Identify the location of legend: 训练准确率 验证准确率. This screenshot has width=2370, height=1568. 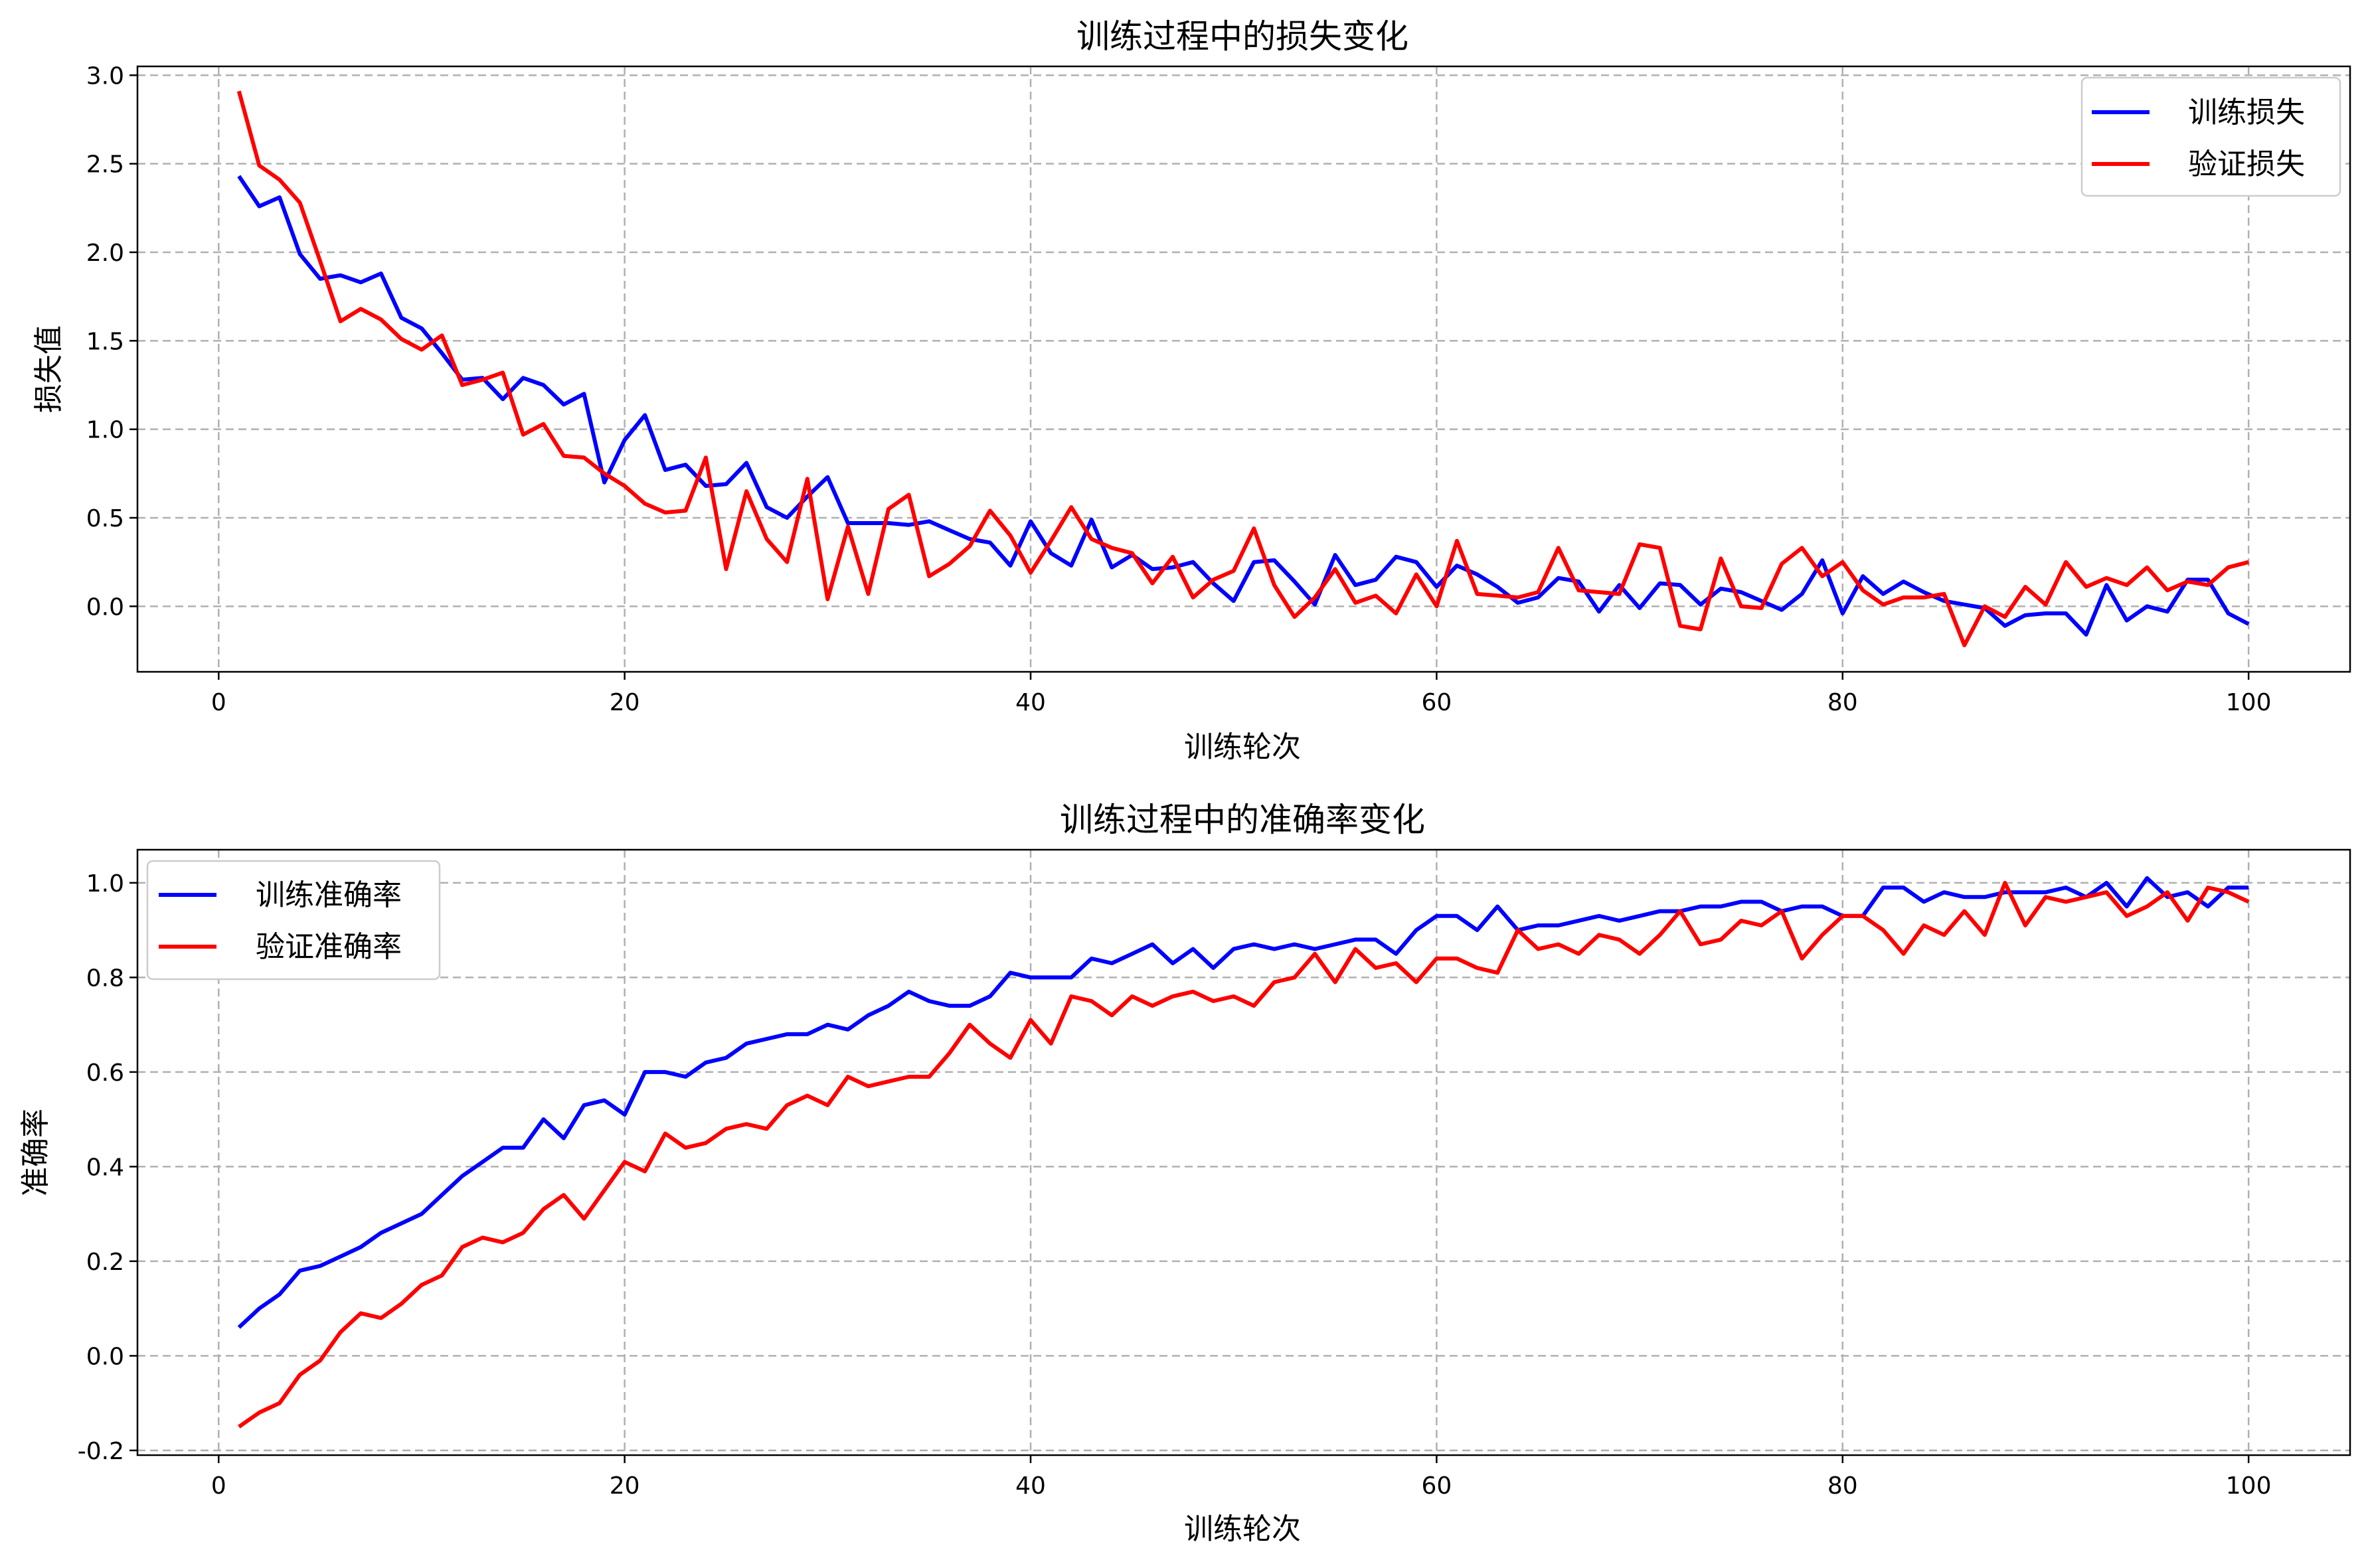
(293, 920).